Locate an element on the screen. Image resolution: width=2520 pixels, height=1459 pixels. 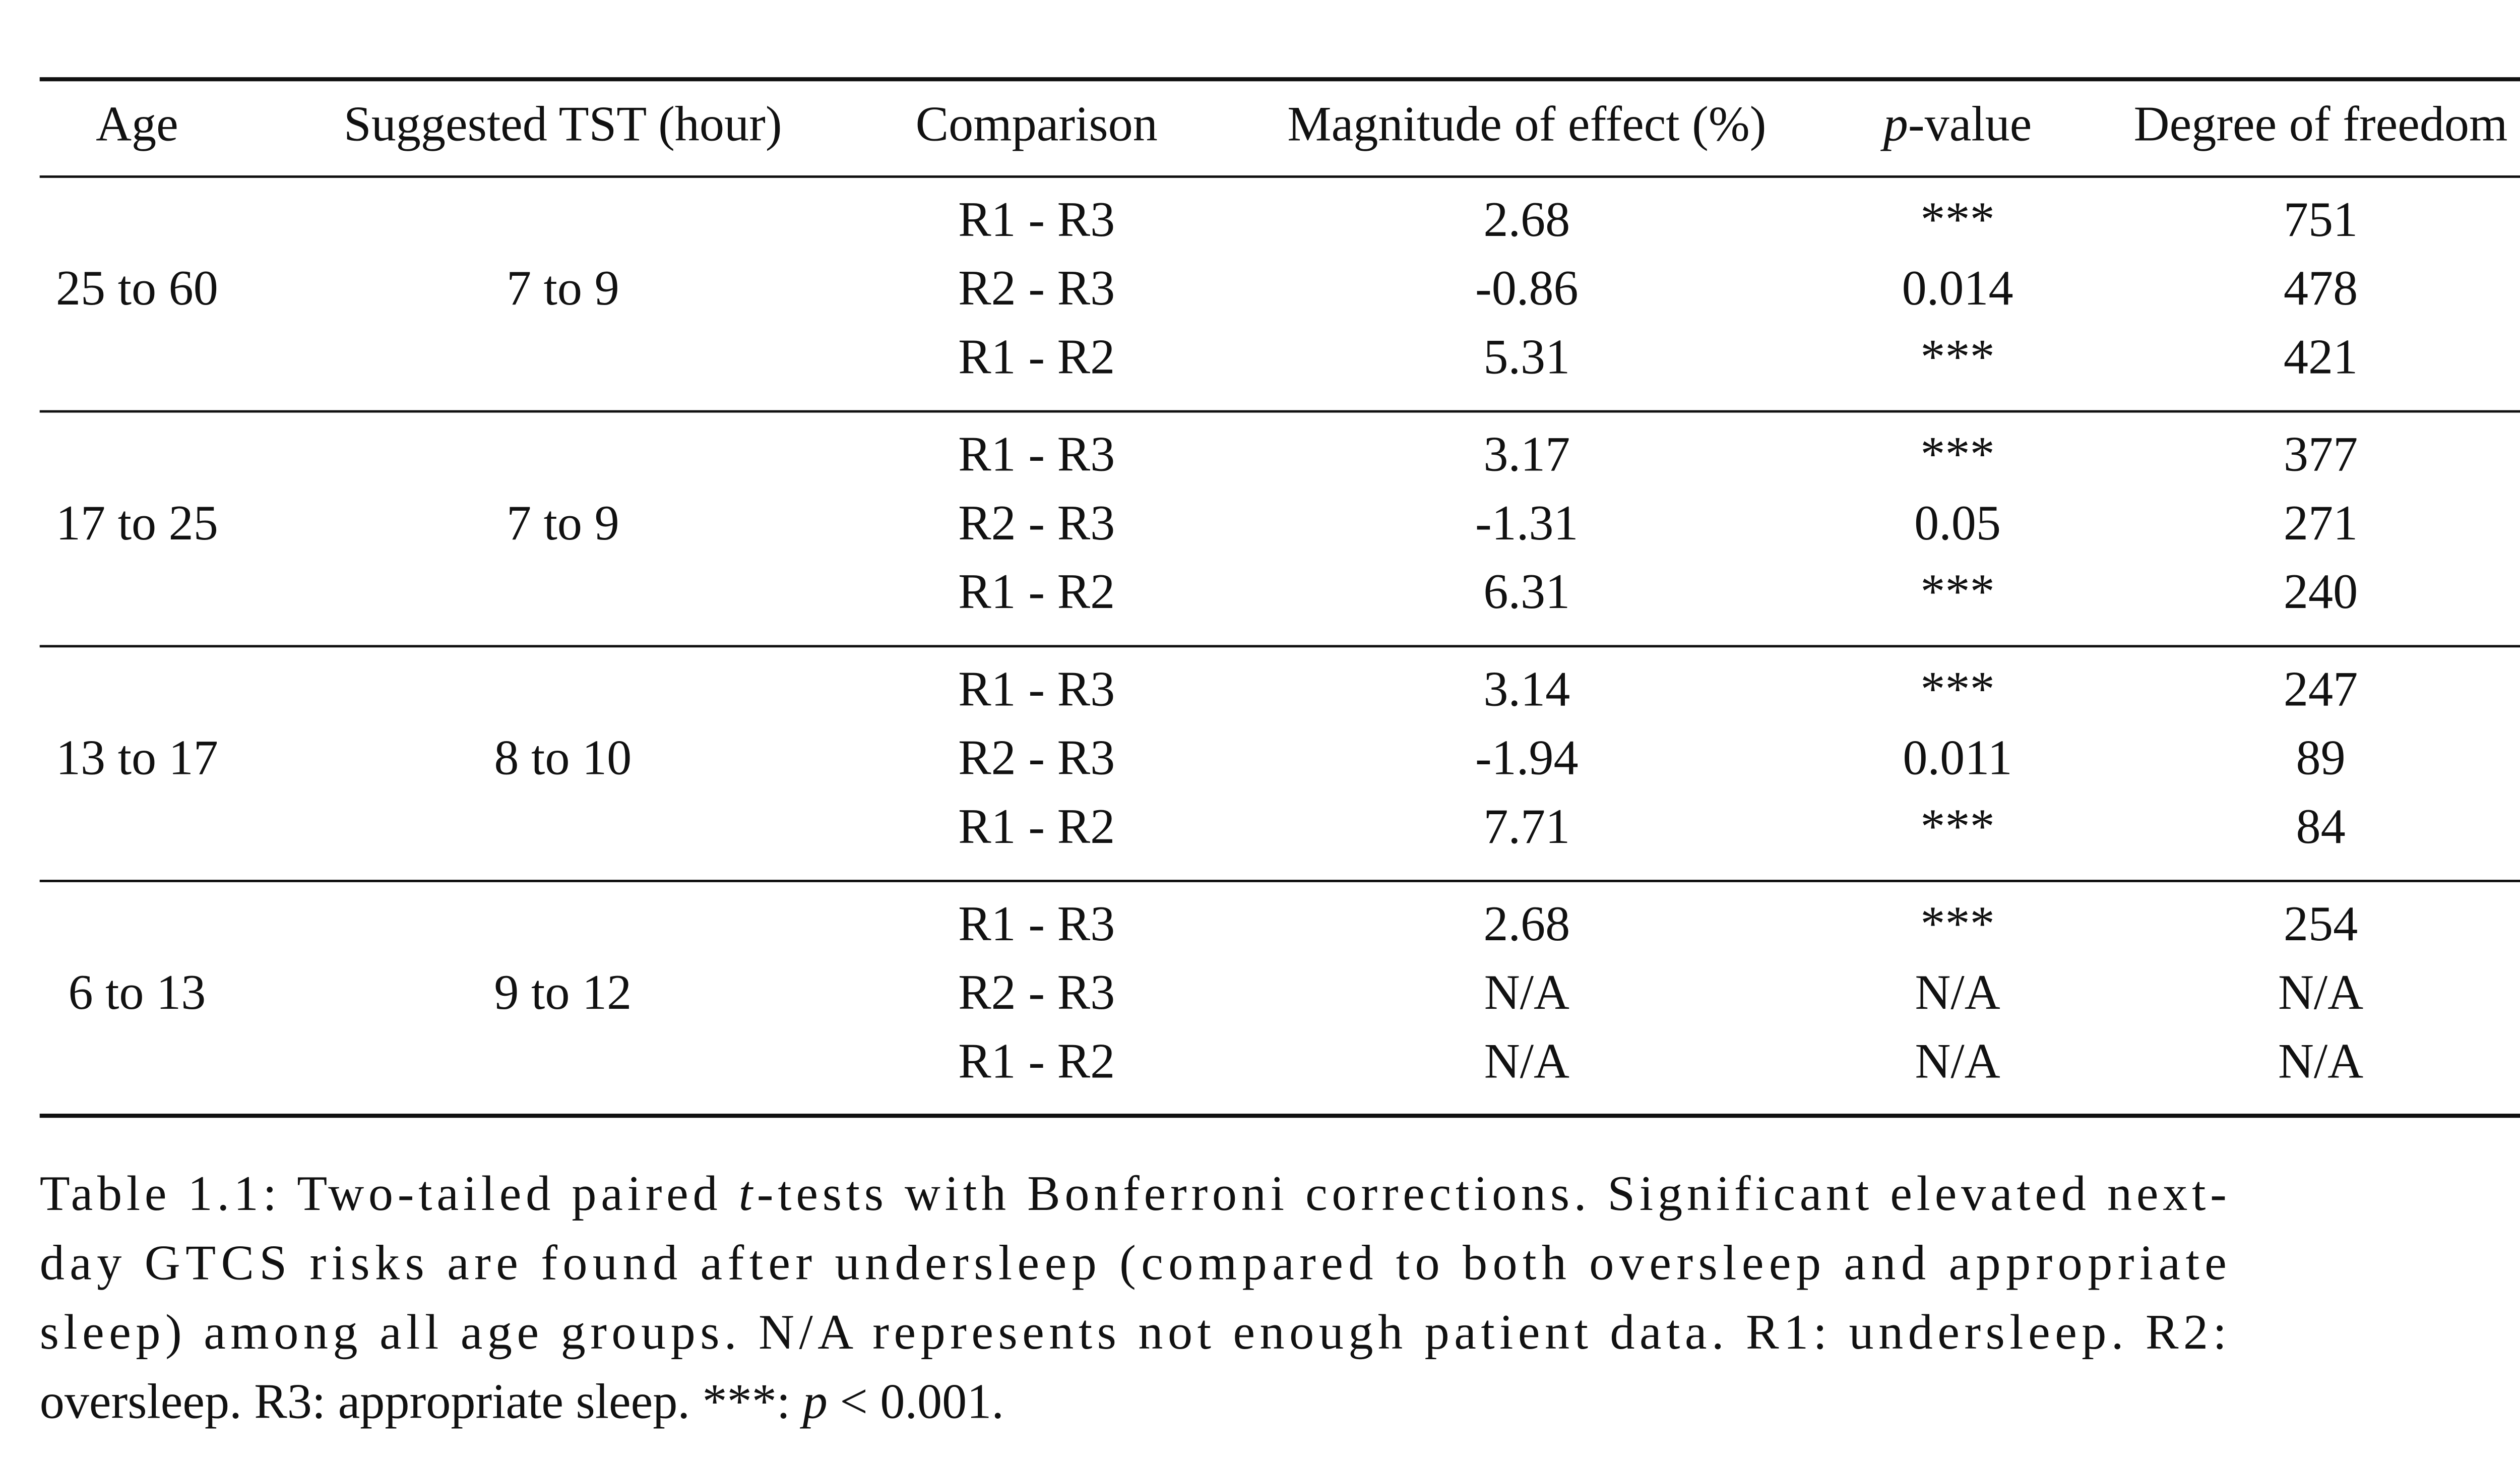
age-cell: 13 to 17 is located at coordinates (137, 758).